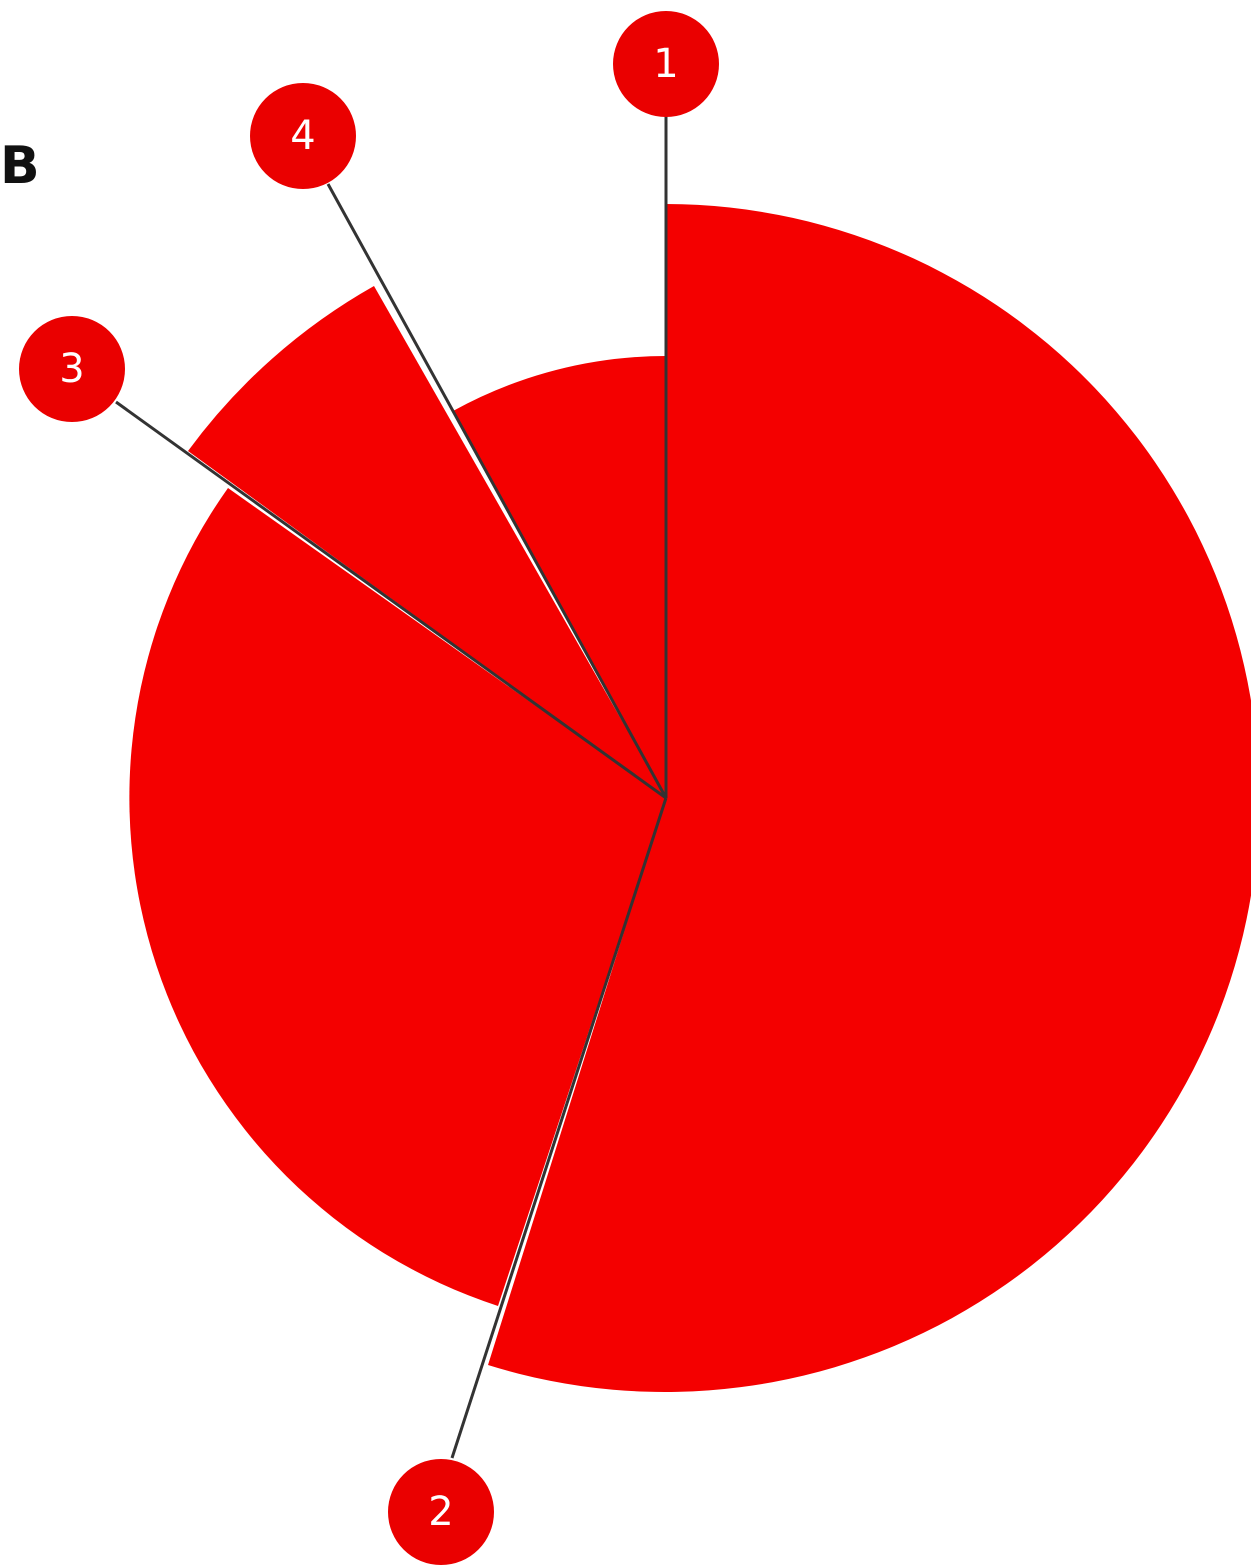  What do you see at coordinates (20, 166) in the screenshot?
I see `panel-label: B` at bounding box center [20, 166].